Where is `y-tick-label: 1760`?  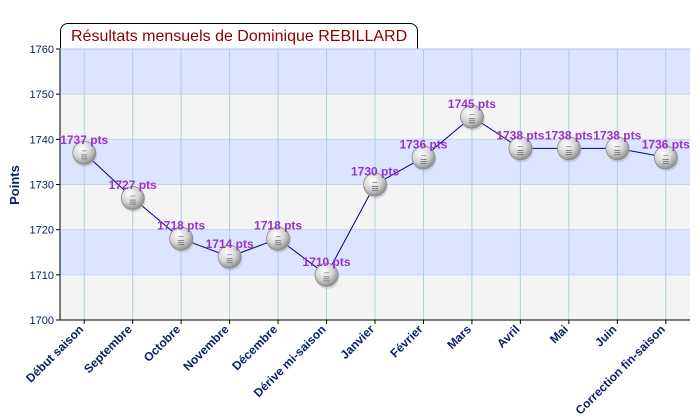 y-tick-label: 1760 is located at coordinates (42, 50).